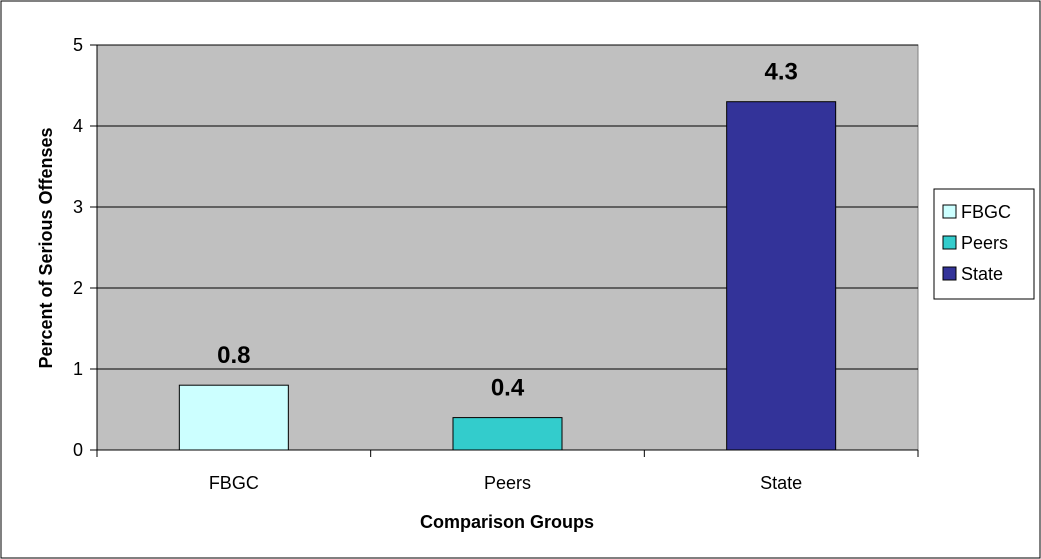 The width and height of the screenshot is (1041, 559). I want to click on x-tick-label: FBGC, so click(234, 483).